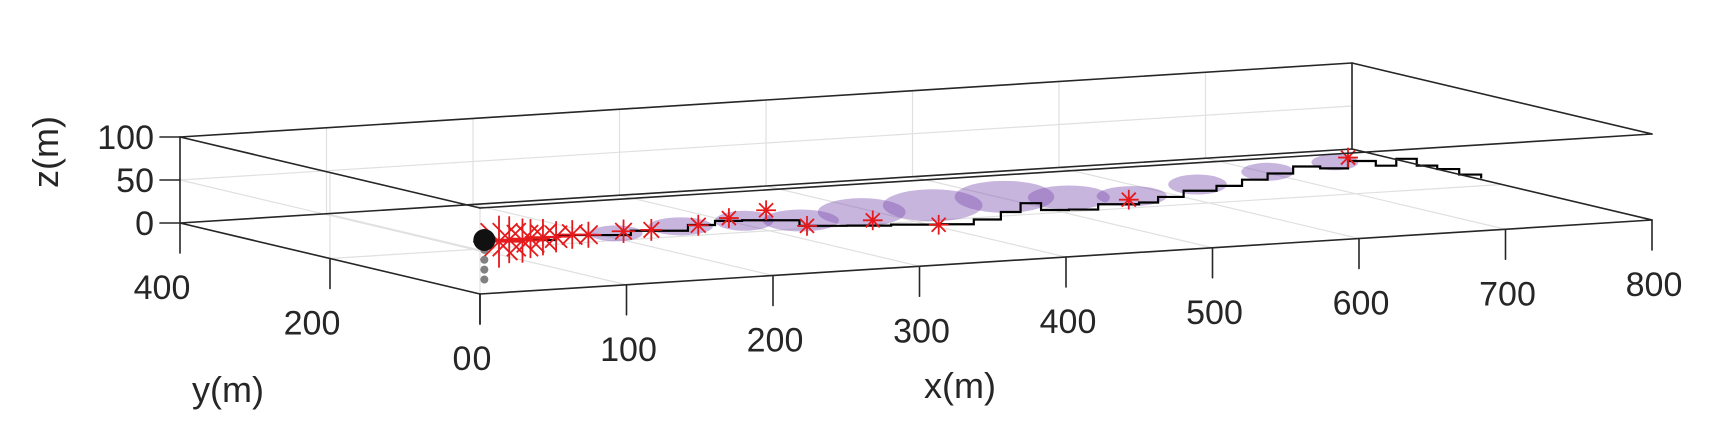  Describe the element at coordinates (921, 331) in the screenshot. I see `x-tick-label: 300` at that location.